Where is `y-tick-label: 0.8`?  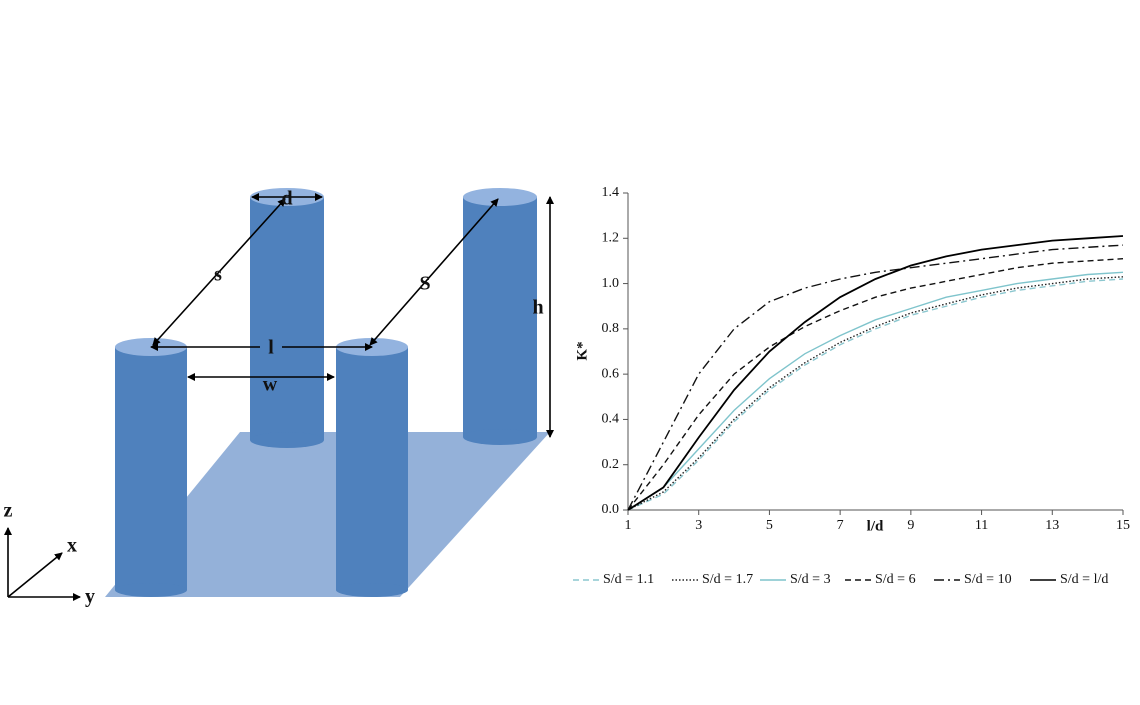 y-tick-label: 0.8 is located at coordinates (611, 328).